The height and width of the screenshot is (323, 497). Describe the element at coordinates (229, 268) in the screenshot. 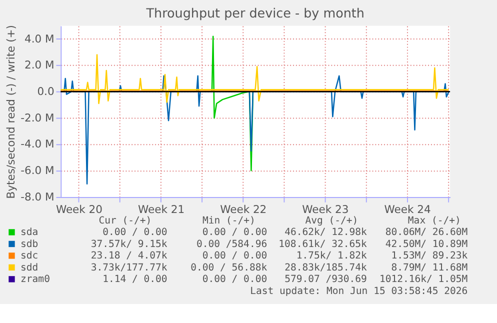

I see `text: 0.00 / 56.88k` at that location.